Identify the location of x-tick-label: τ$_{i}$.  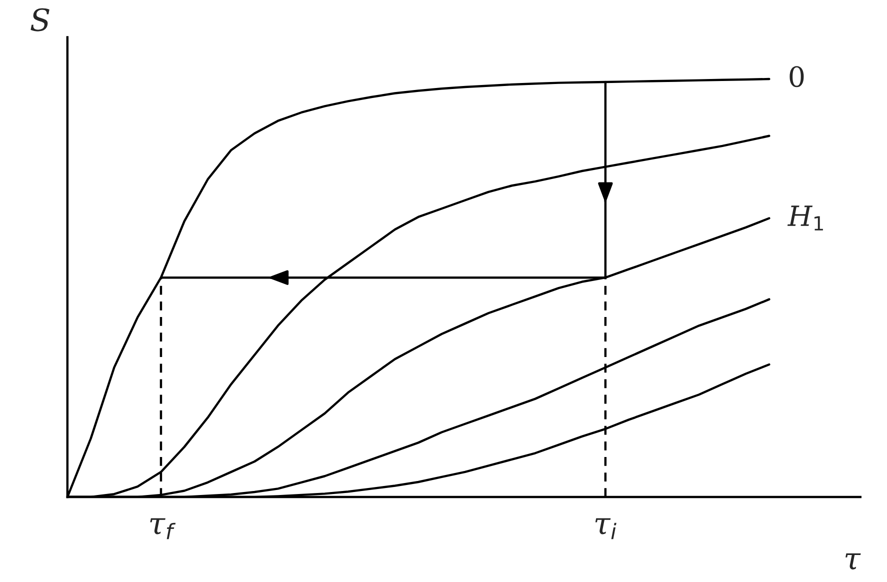
(605, 529).